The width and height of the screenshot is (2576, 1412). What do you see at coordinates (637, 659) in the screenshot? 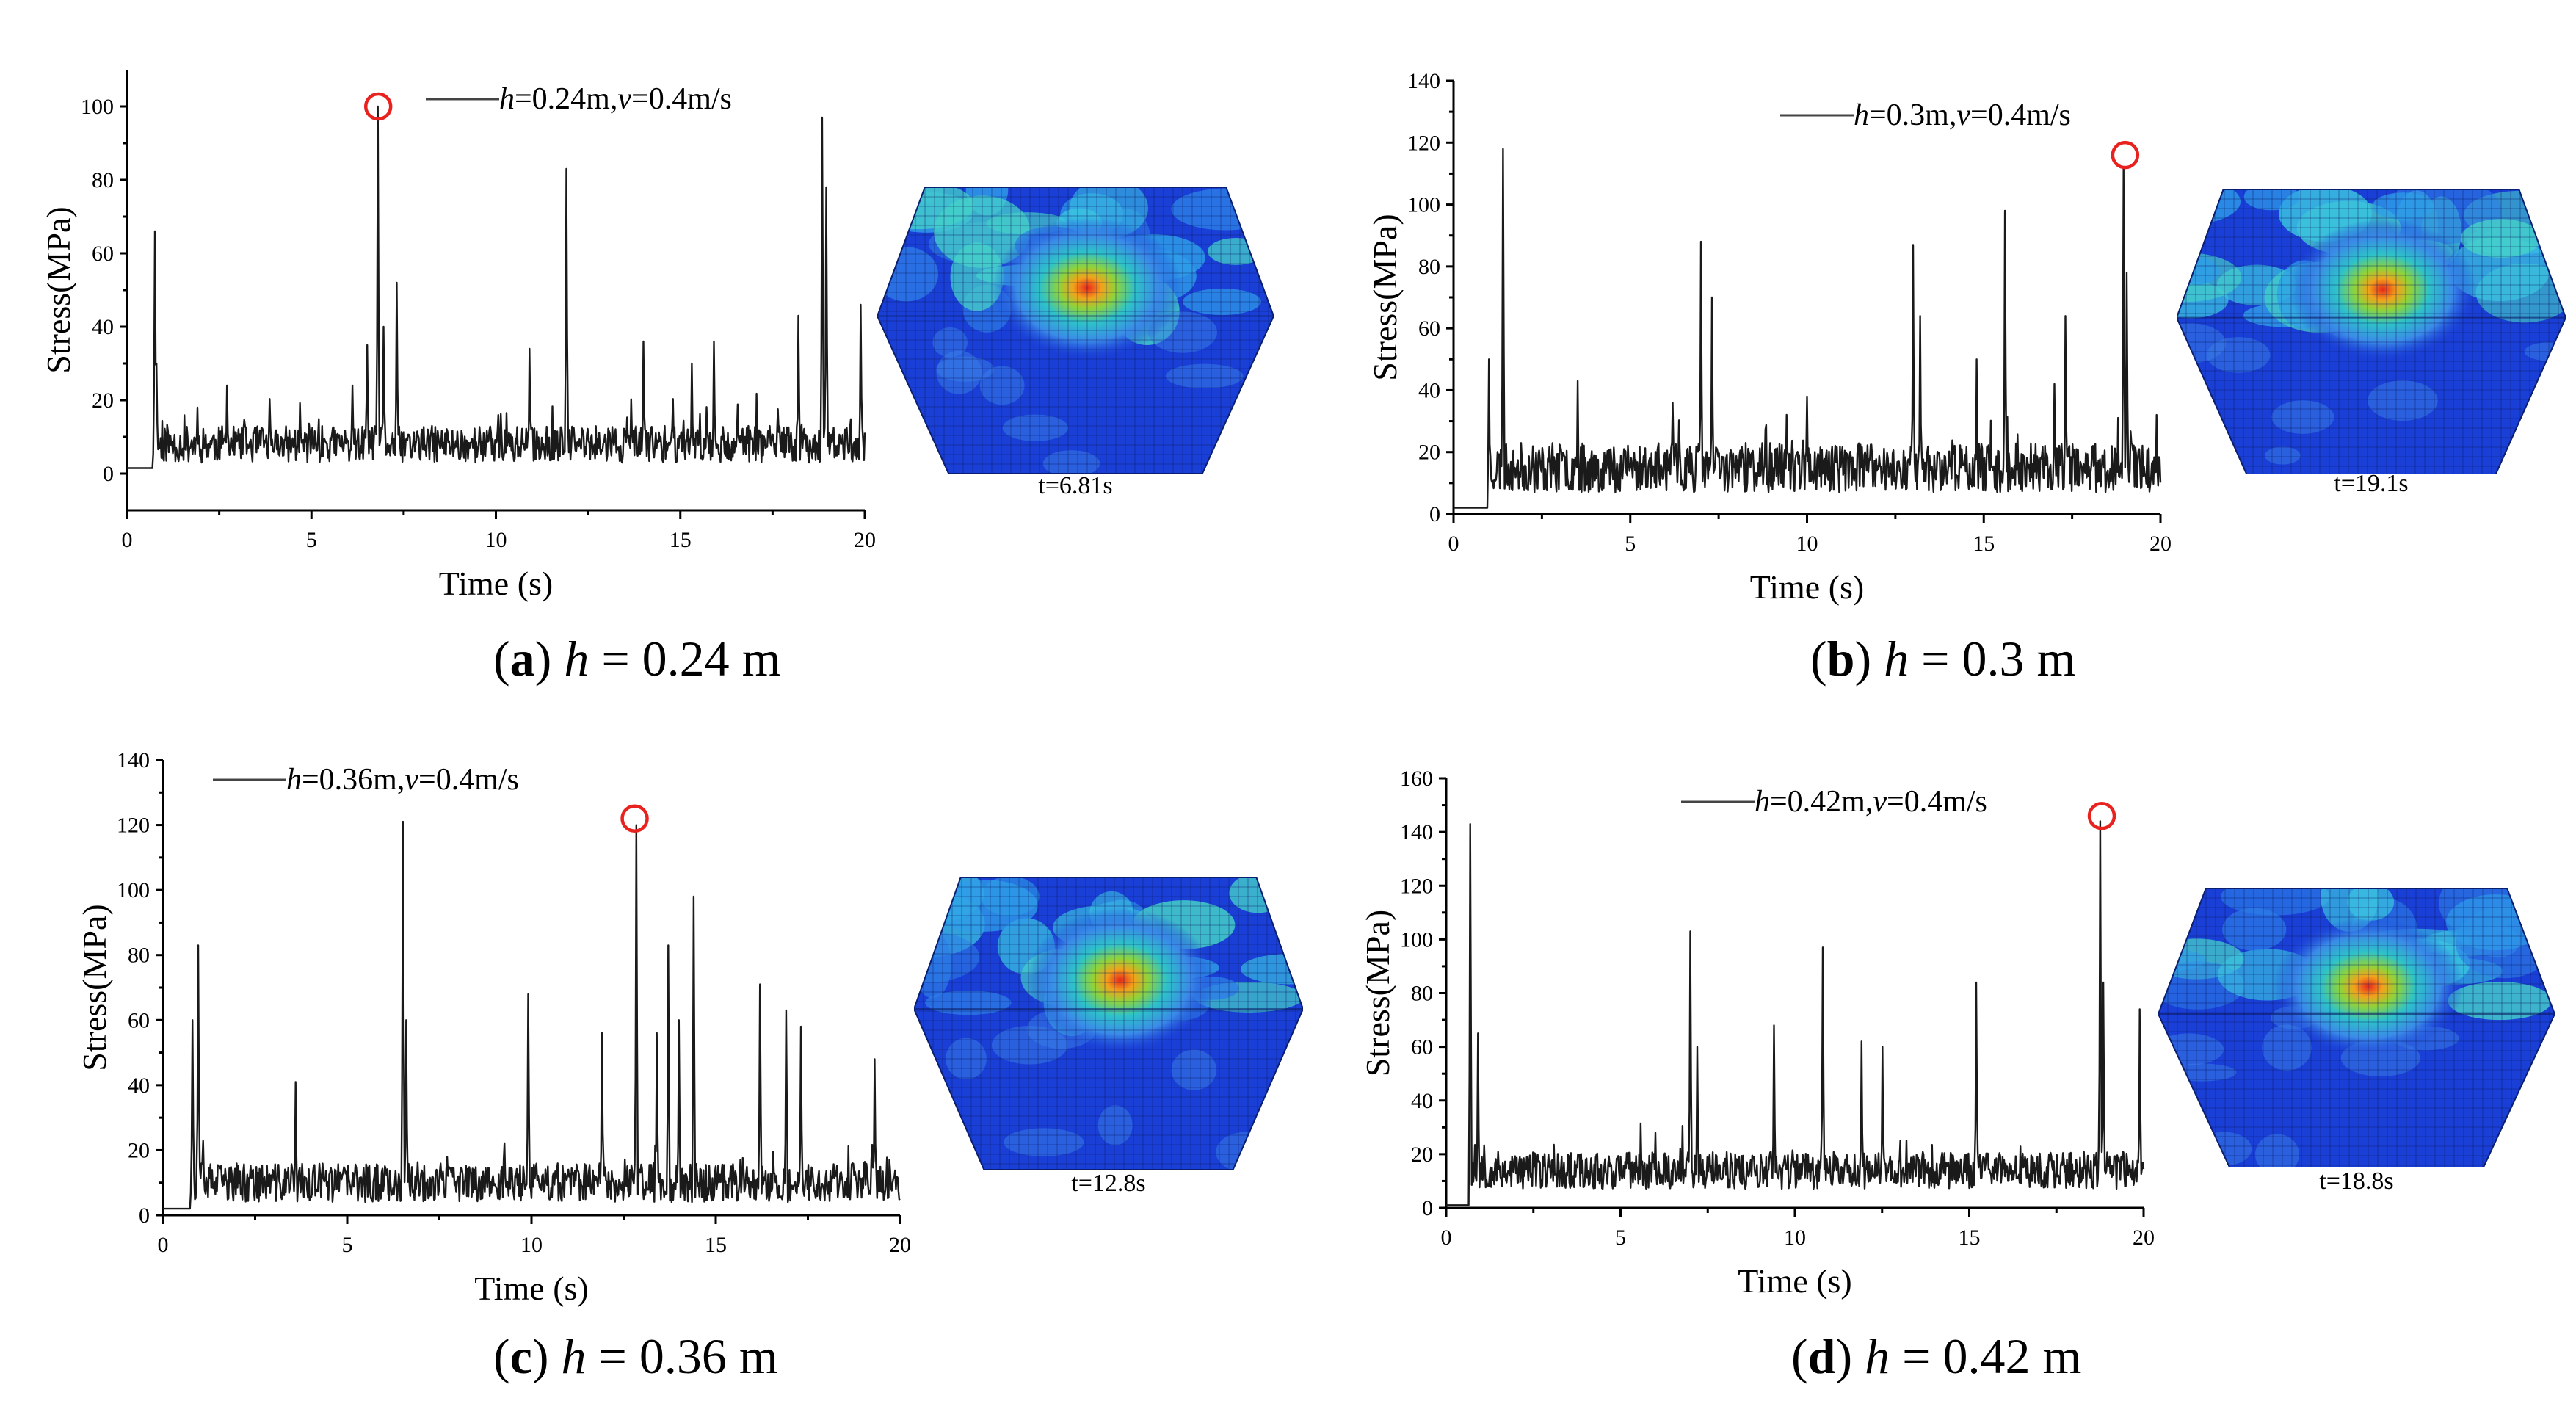
I see `caption-a: (a) h = 0.24 m` at bounding box center [637, 659].